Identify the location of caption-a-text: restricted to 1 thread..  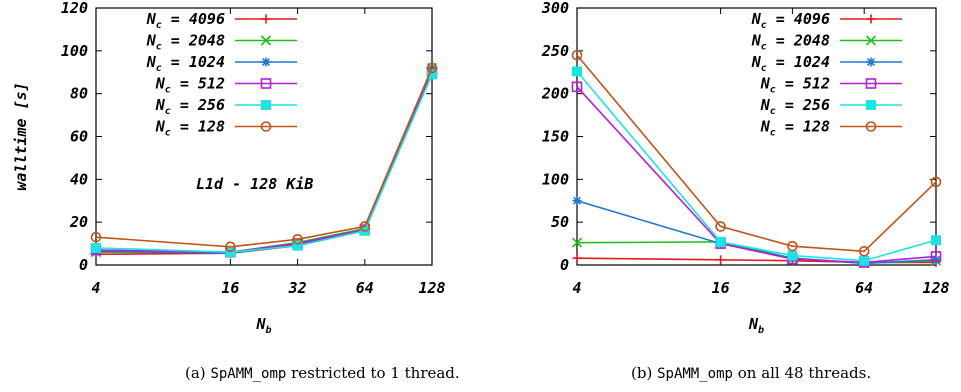
(375, 373).